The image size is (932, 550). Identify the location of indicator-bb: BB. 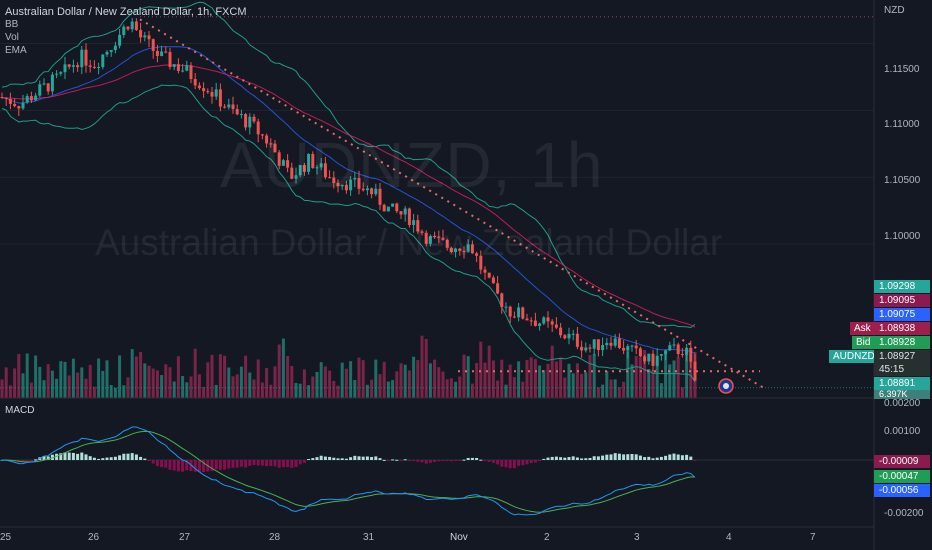
(12, 24).